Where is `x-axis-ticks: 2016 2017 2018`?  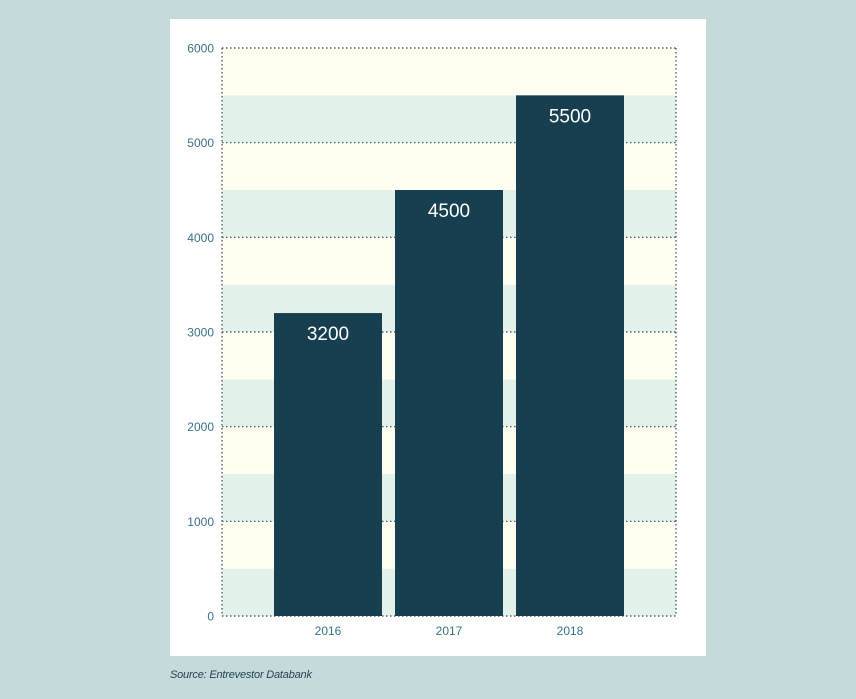
x-axis-ticks: 2016 2017 2018 is located at coordinates (449, 631).